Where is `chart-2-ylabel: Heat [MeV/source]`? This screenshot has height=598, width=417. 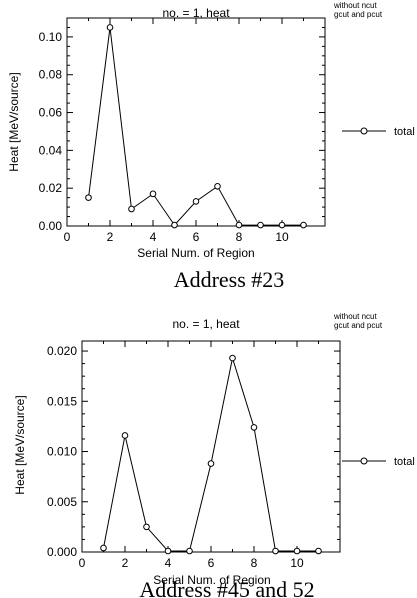 chart-2-ylabel: Heat [MeV/source] is located at coordinates (20, 444).